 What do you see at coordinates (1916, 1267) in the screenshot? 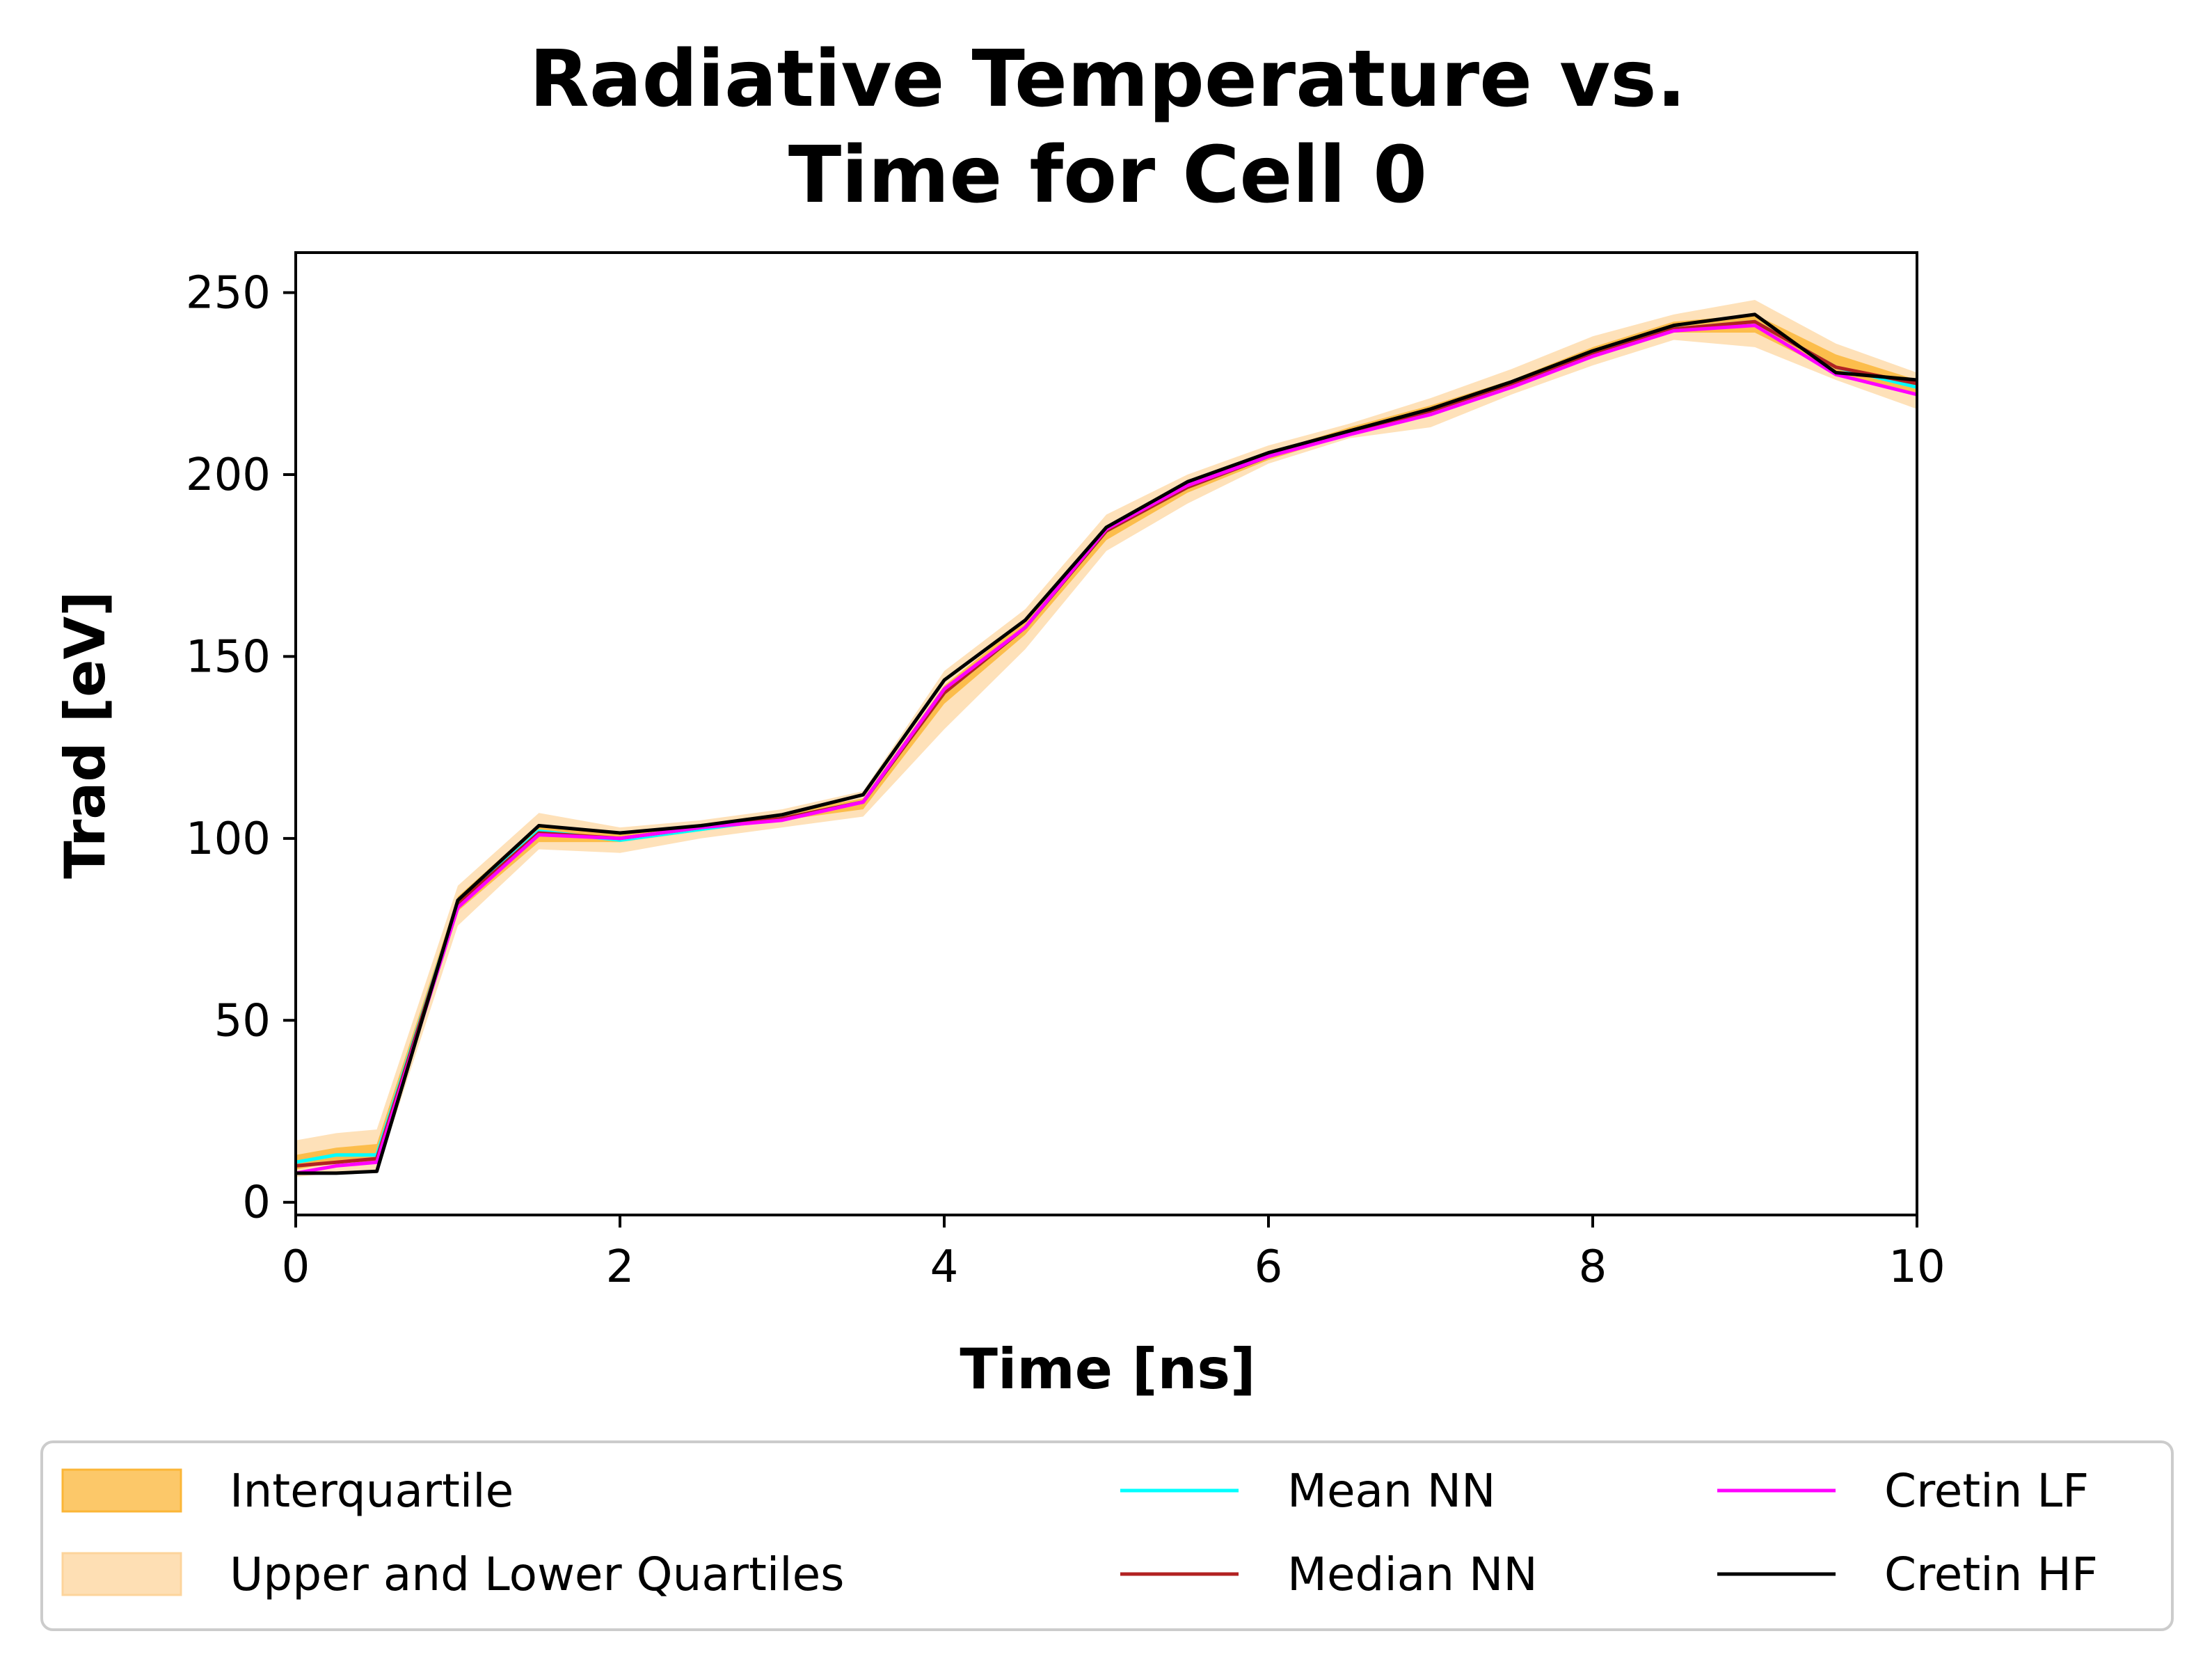
I see `x-tick-label: 10` at bounding box center [1916, 1267].